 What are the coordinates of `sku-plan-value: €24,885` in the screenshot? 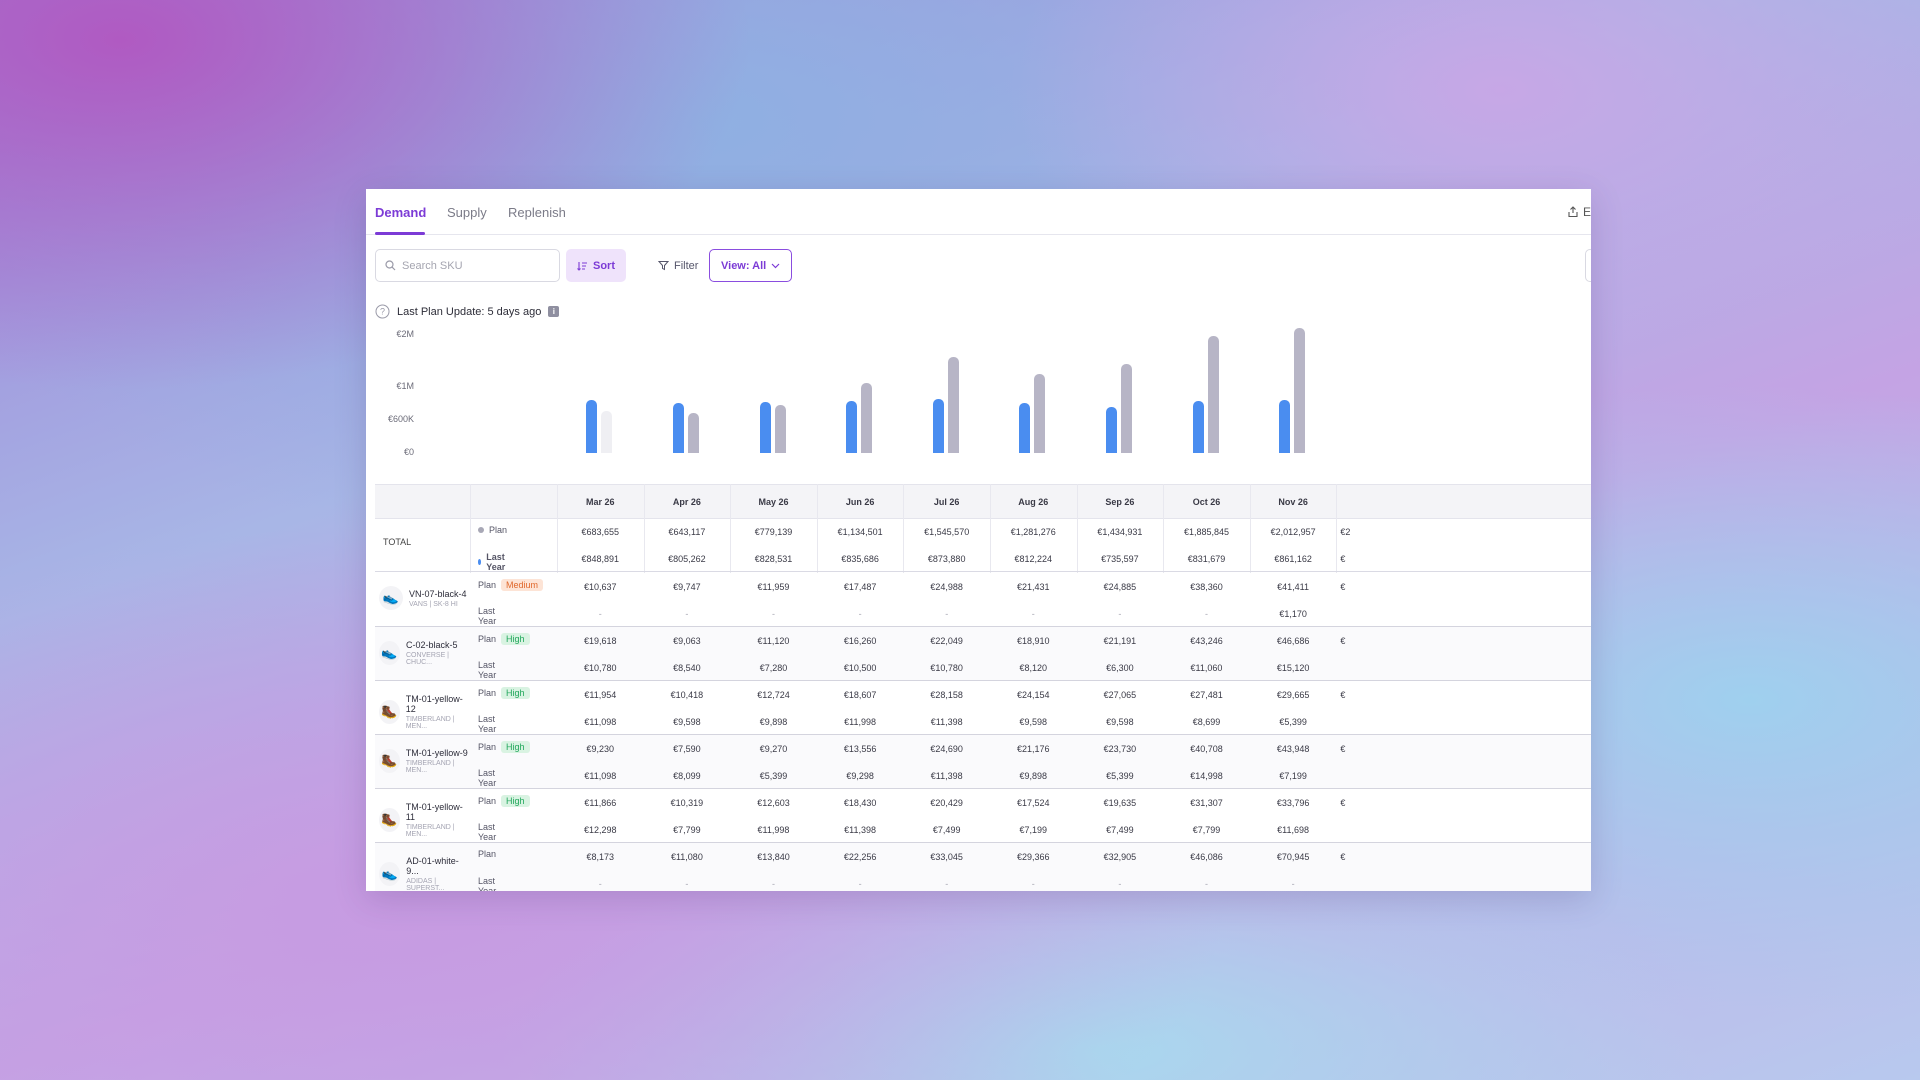 It's located at (1120, 586).